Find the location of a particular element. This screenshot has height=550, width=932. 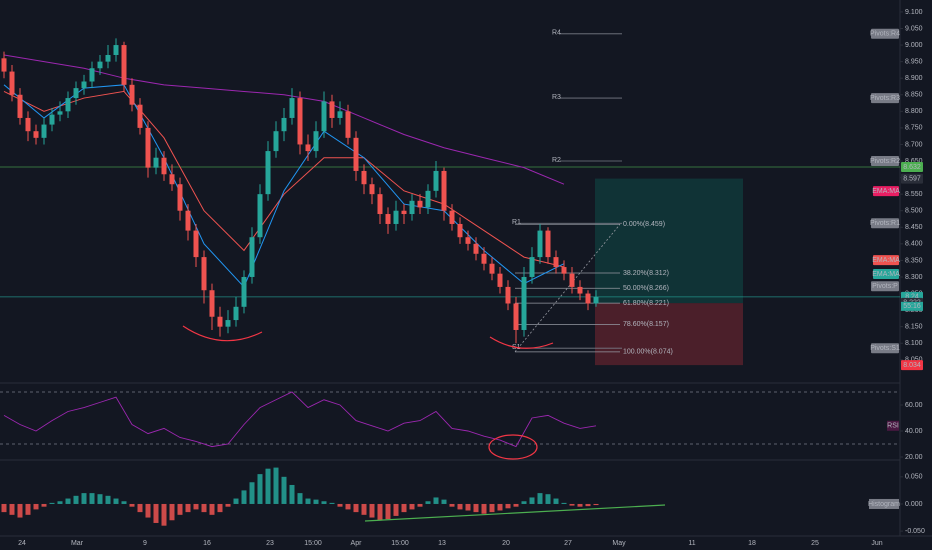

y-tick-label: 8.800 is located at coordinates (914, 111).